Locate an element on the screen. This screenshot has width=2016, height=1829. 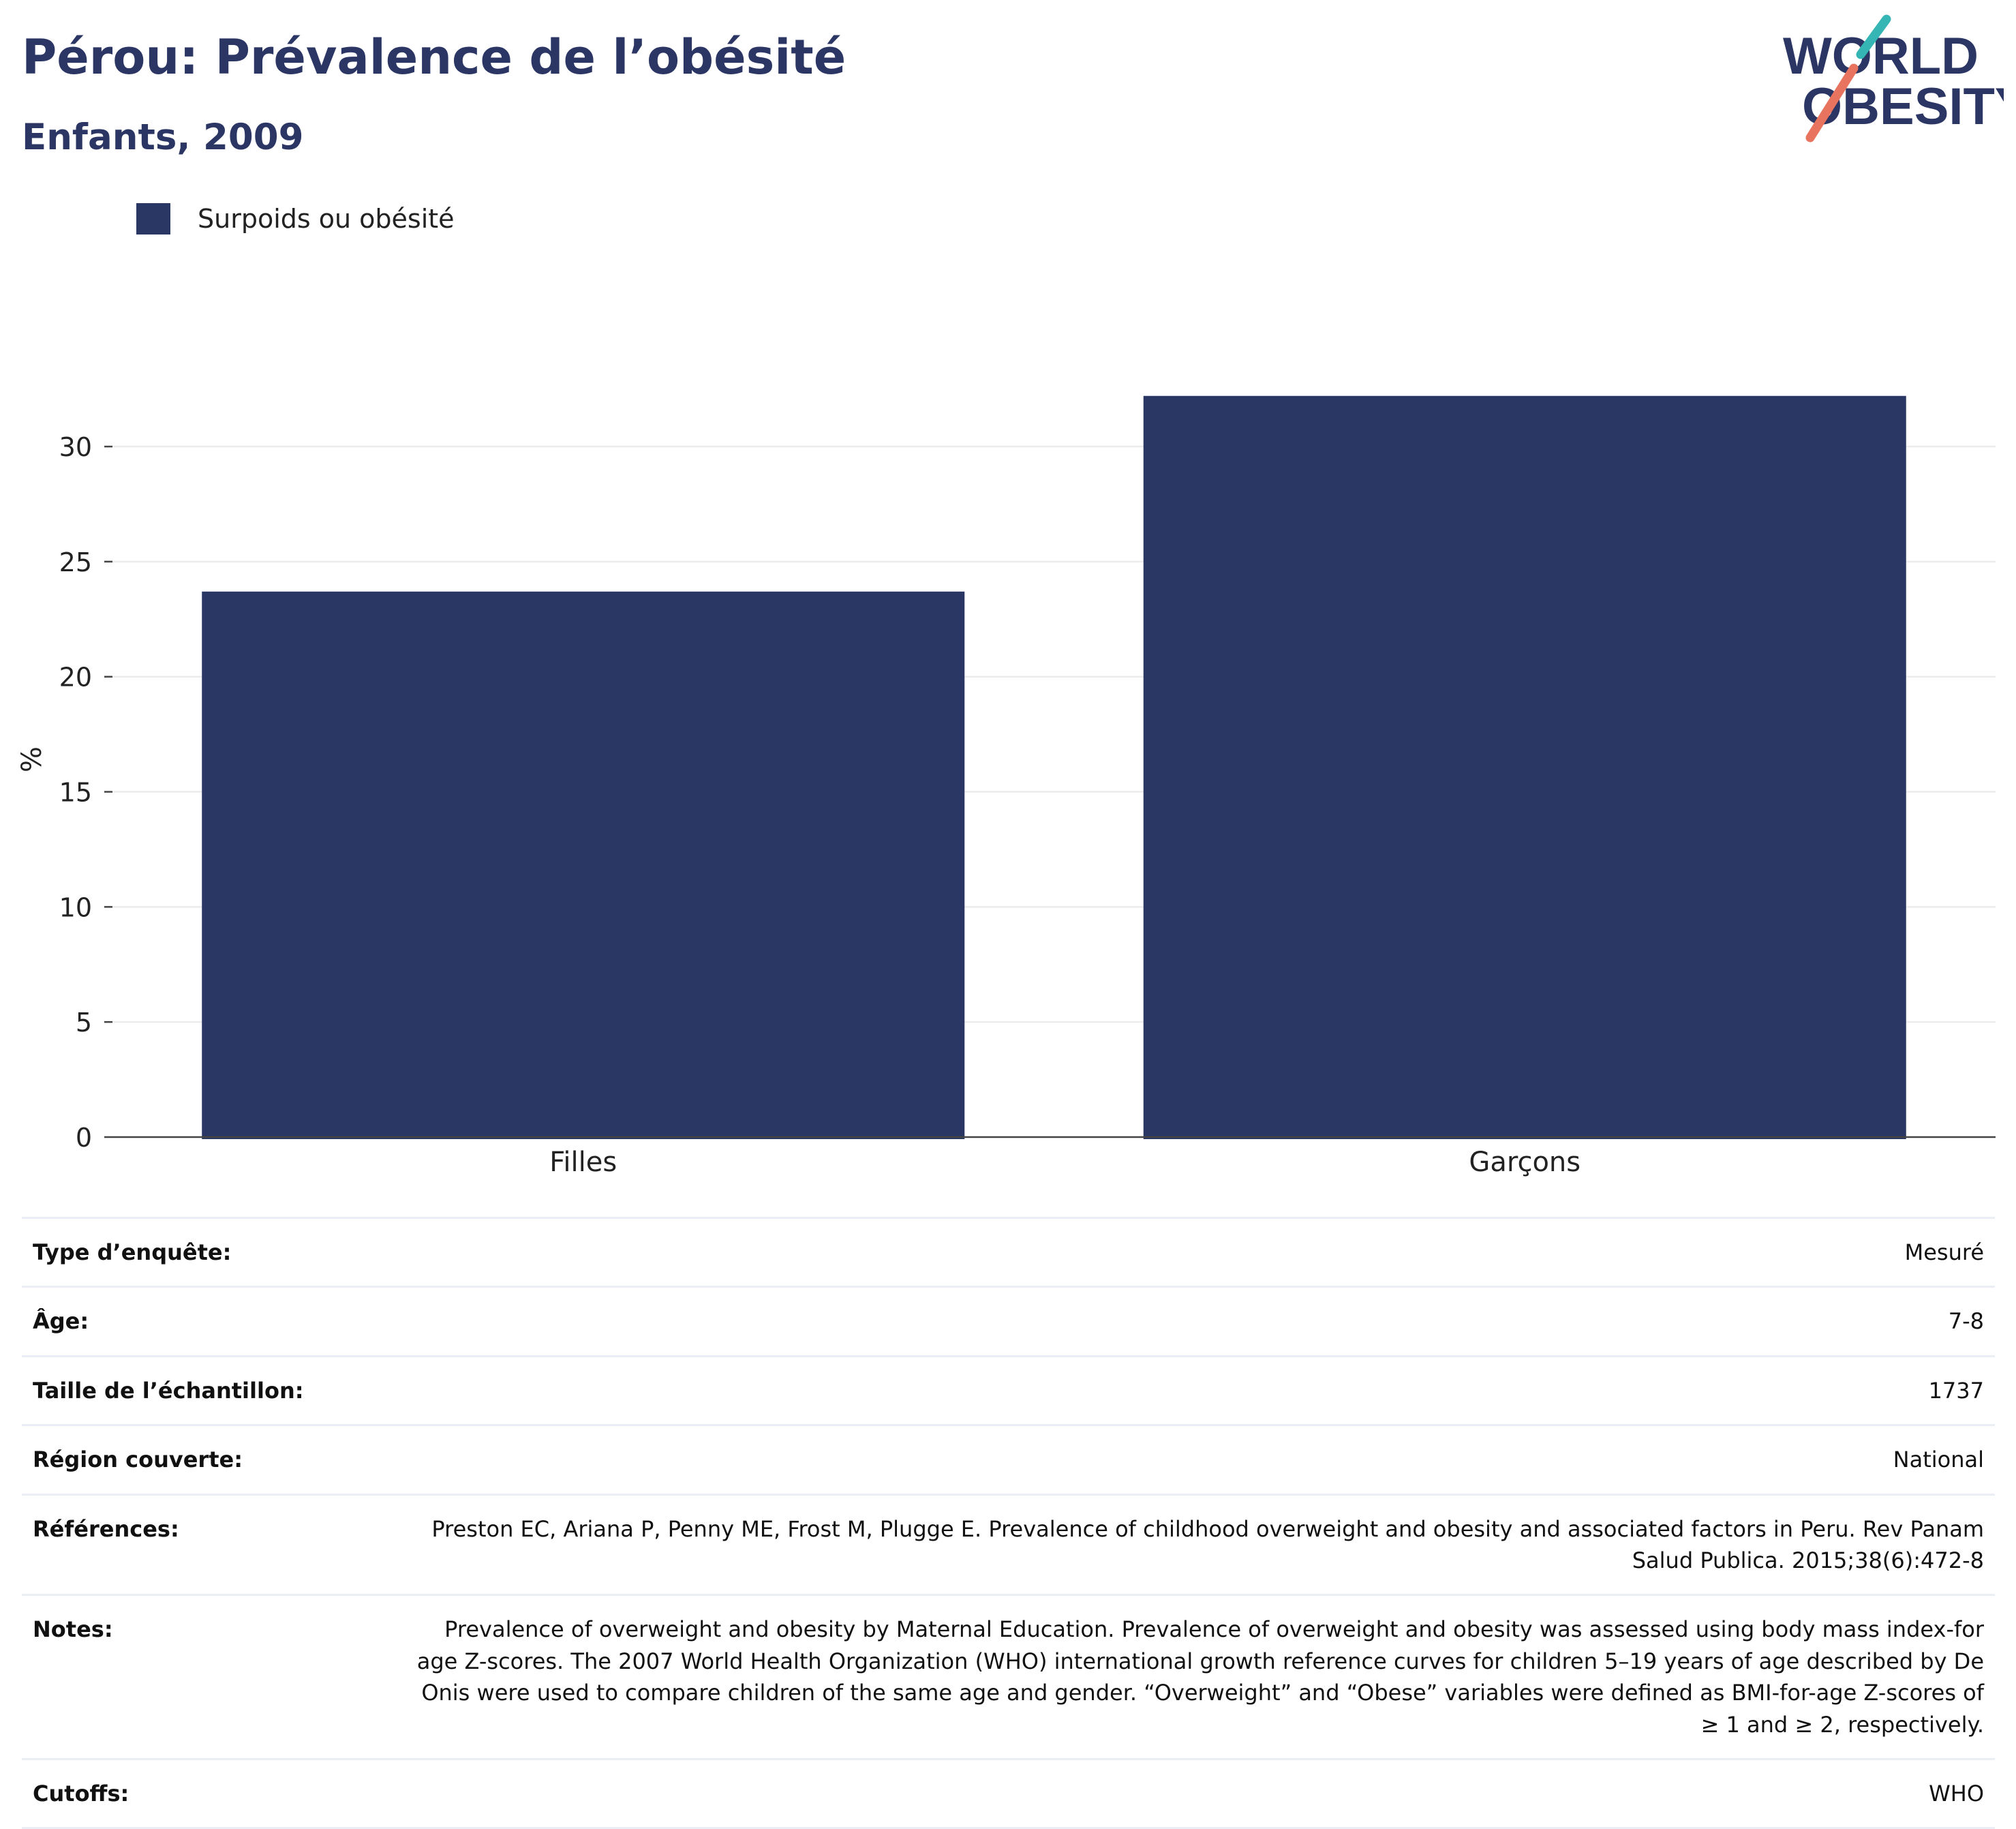
meta-row: Région couverte: National is located at coordinates (1008, 1460).